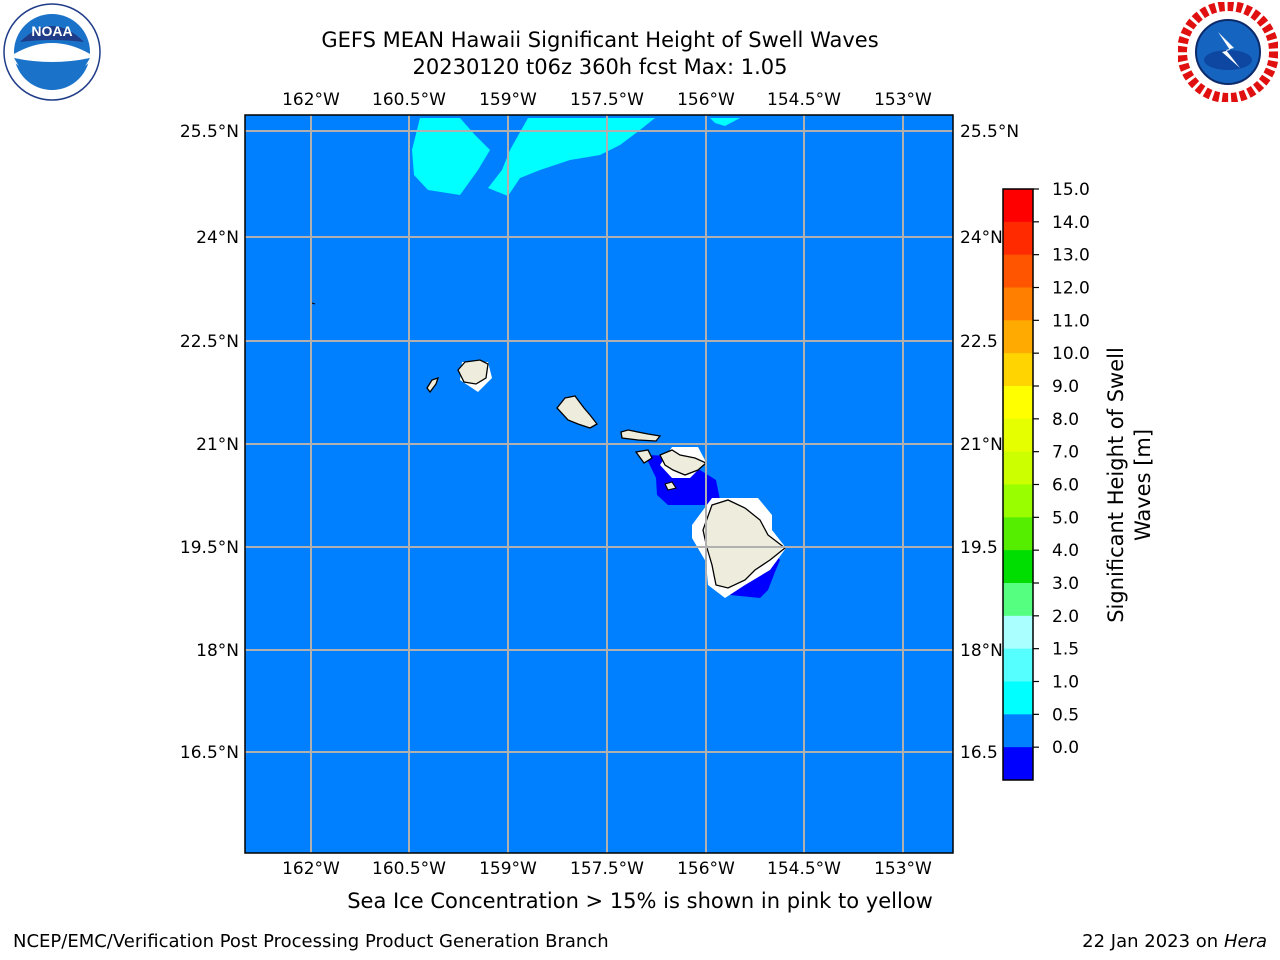 The width and height of the screenshot is (1280, 960). What do you see at coordinates (989, 132) in the screenshot?
I see `latitude-label-right: 25.5°N` at bounding box center [989, 132].